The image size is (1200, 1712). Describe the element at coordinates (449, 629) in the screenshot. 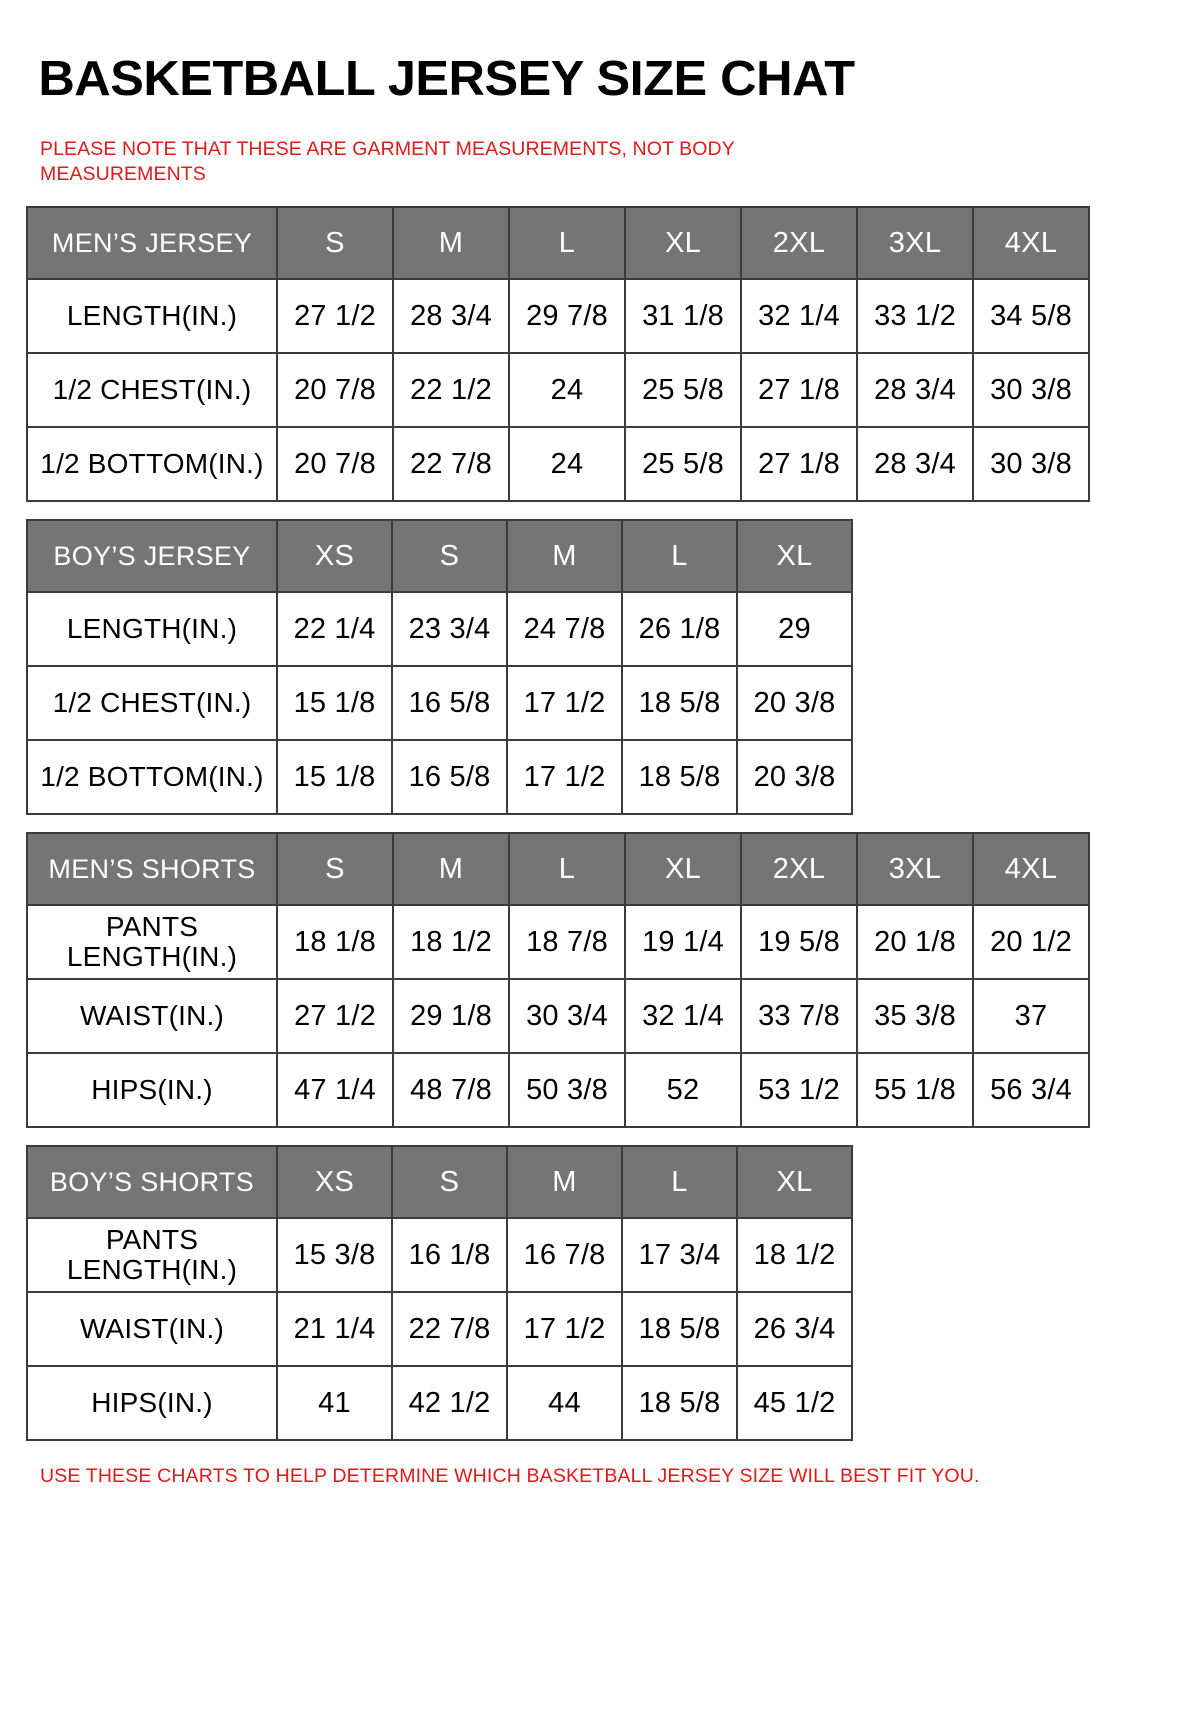

I see `measurement-cell: 23 3/4` at that location.